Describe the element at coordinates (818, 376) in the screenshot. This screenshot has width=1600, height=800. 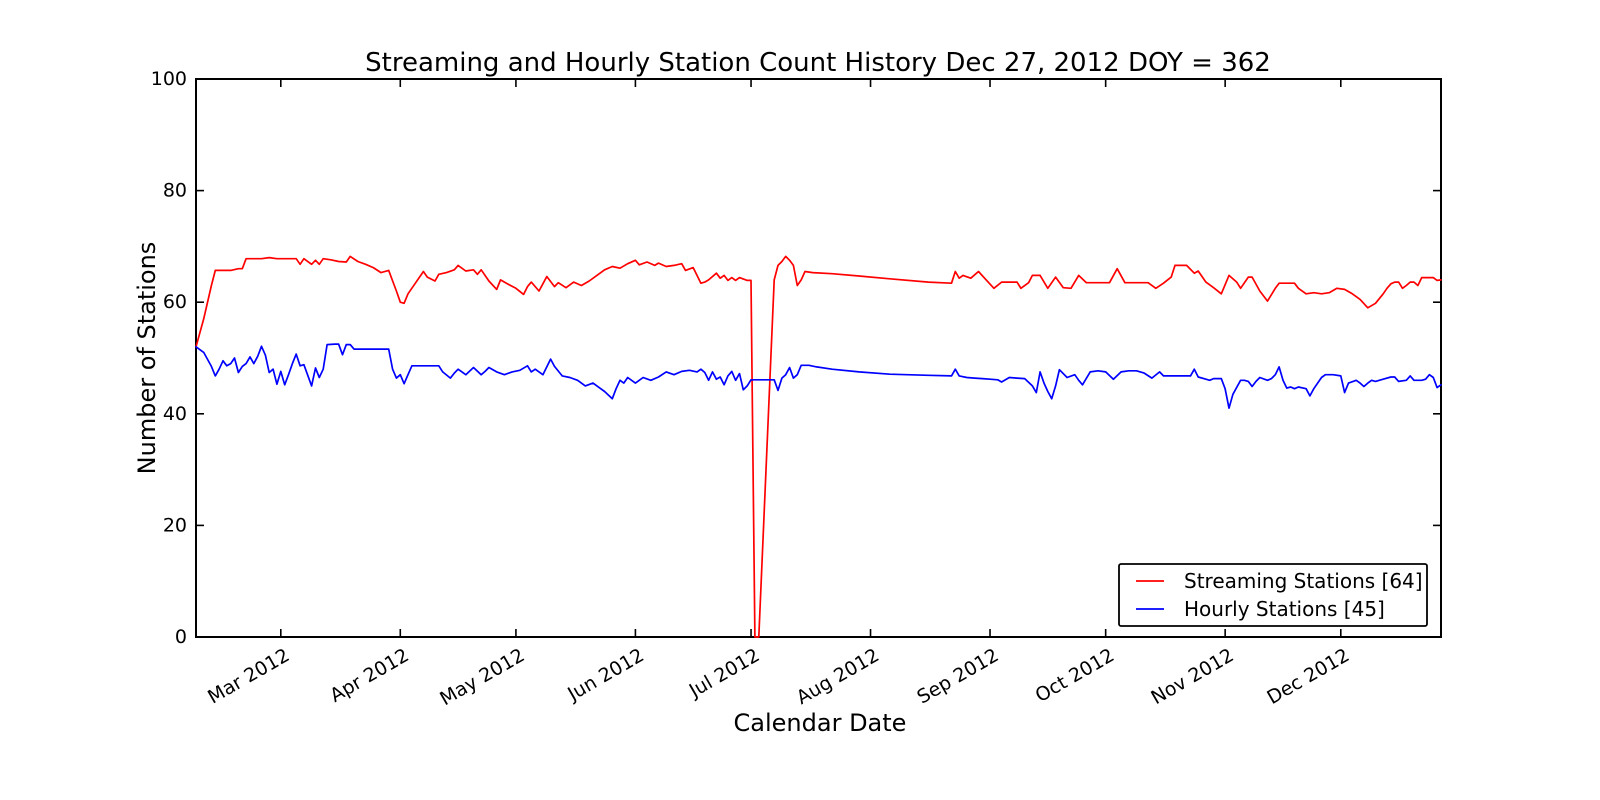
I see `hourly-stations-line` at that location.